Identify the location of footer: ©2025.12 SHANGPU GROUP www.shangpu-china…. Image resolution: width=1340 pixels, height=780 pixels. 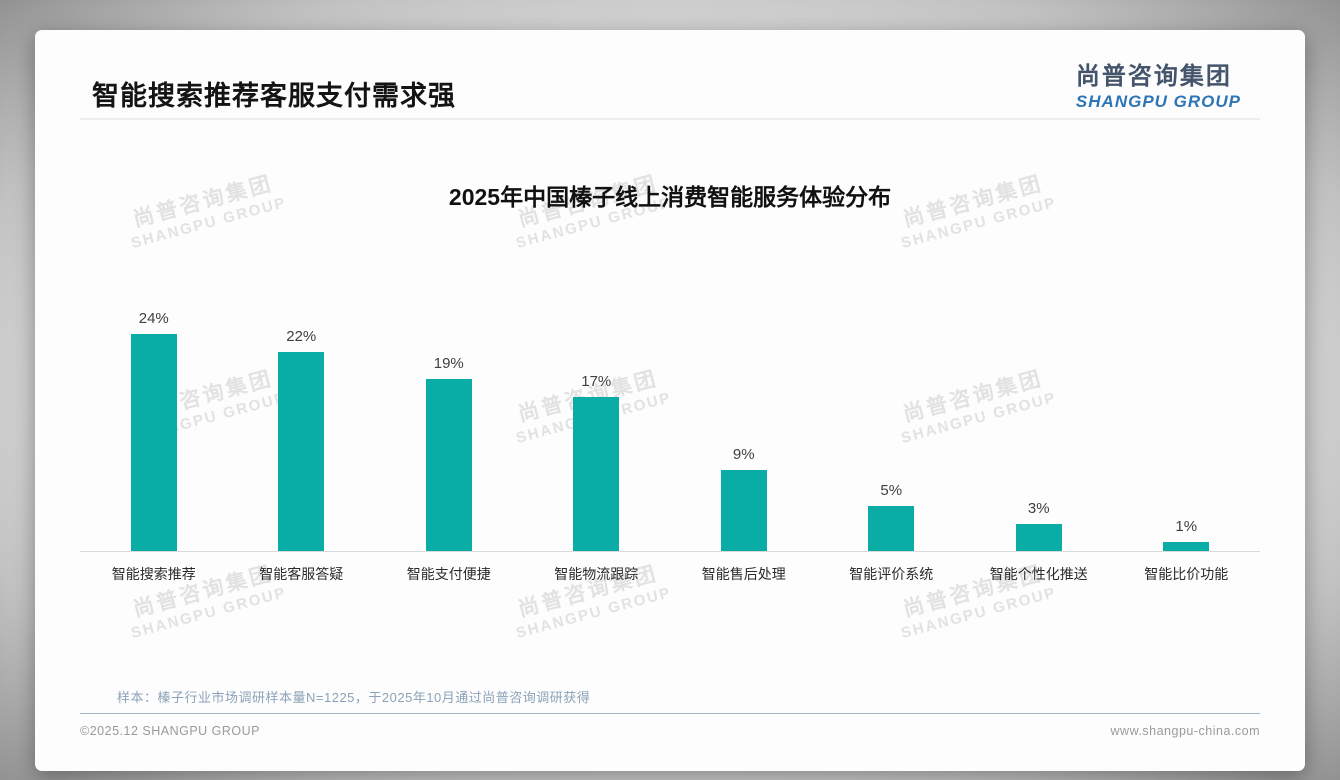
(670, 731).